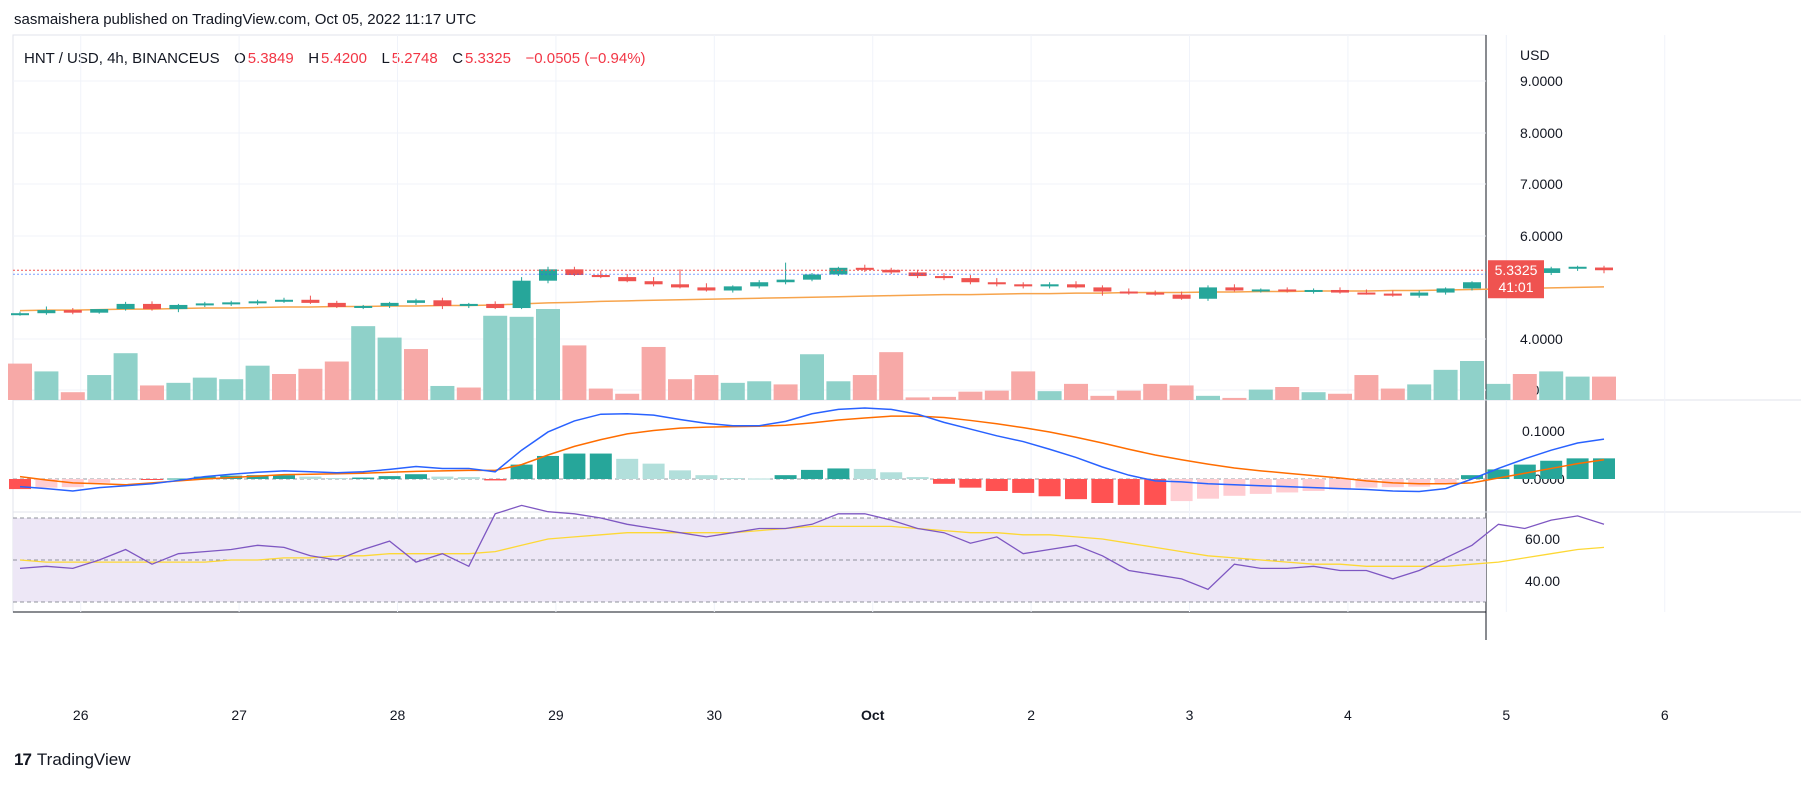 This screenshot has height=785, width=1801. Describe the element at coordinates (873, 715) in the screenshot. I see `x-tick-label: Oct` at that location.